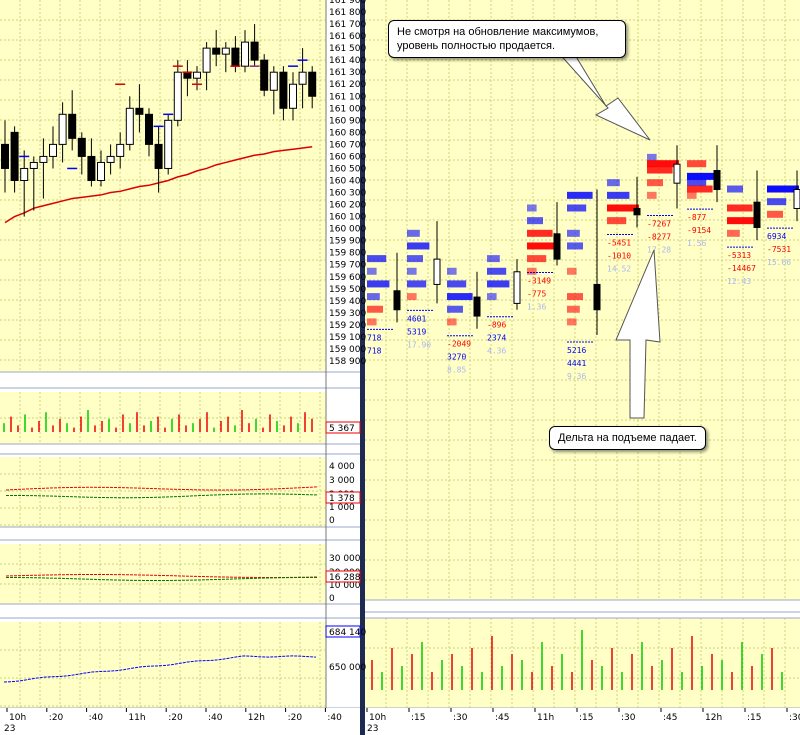  I want to click on indicator2-tick: 10 000, so click(345, 586).